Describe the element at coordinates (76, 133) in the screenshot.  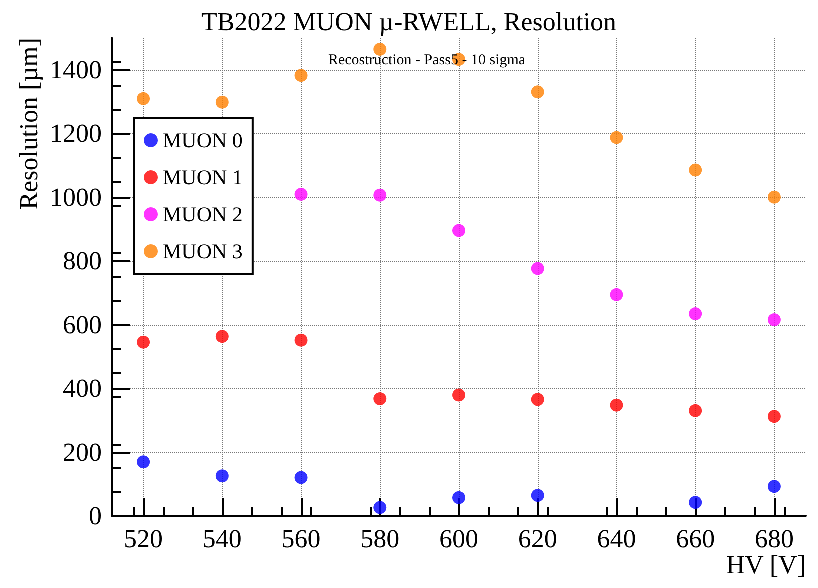
I see `y-tick-label: 1200` at that location.